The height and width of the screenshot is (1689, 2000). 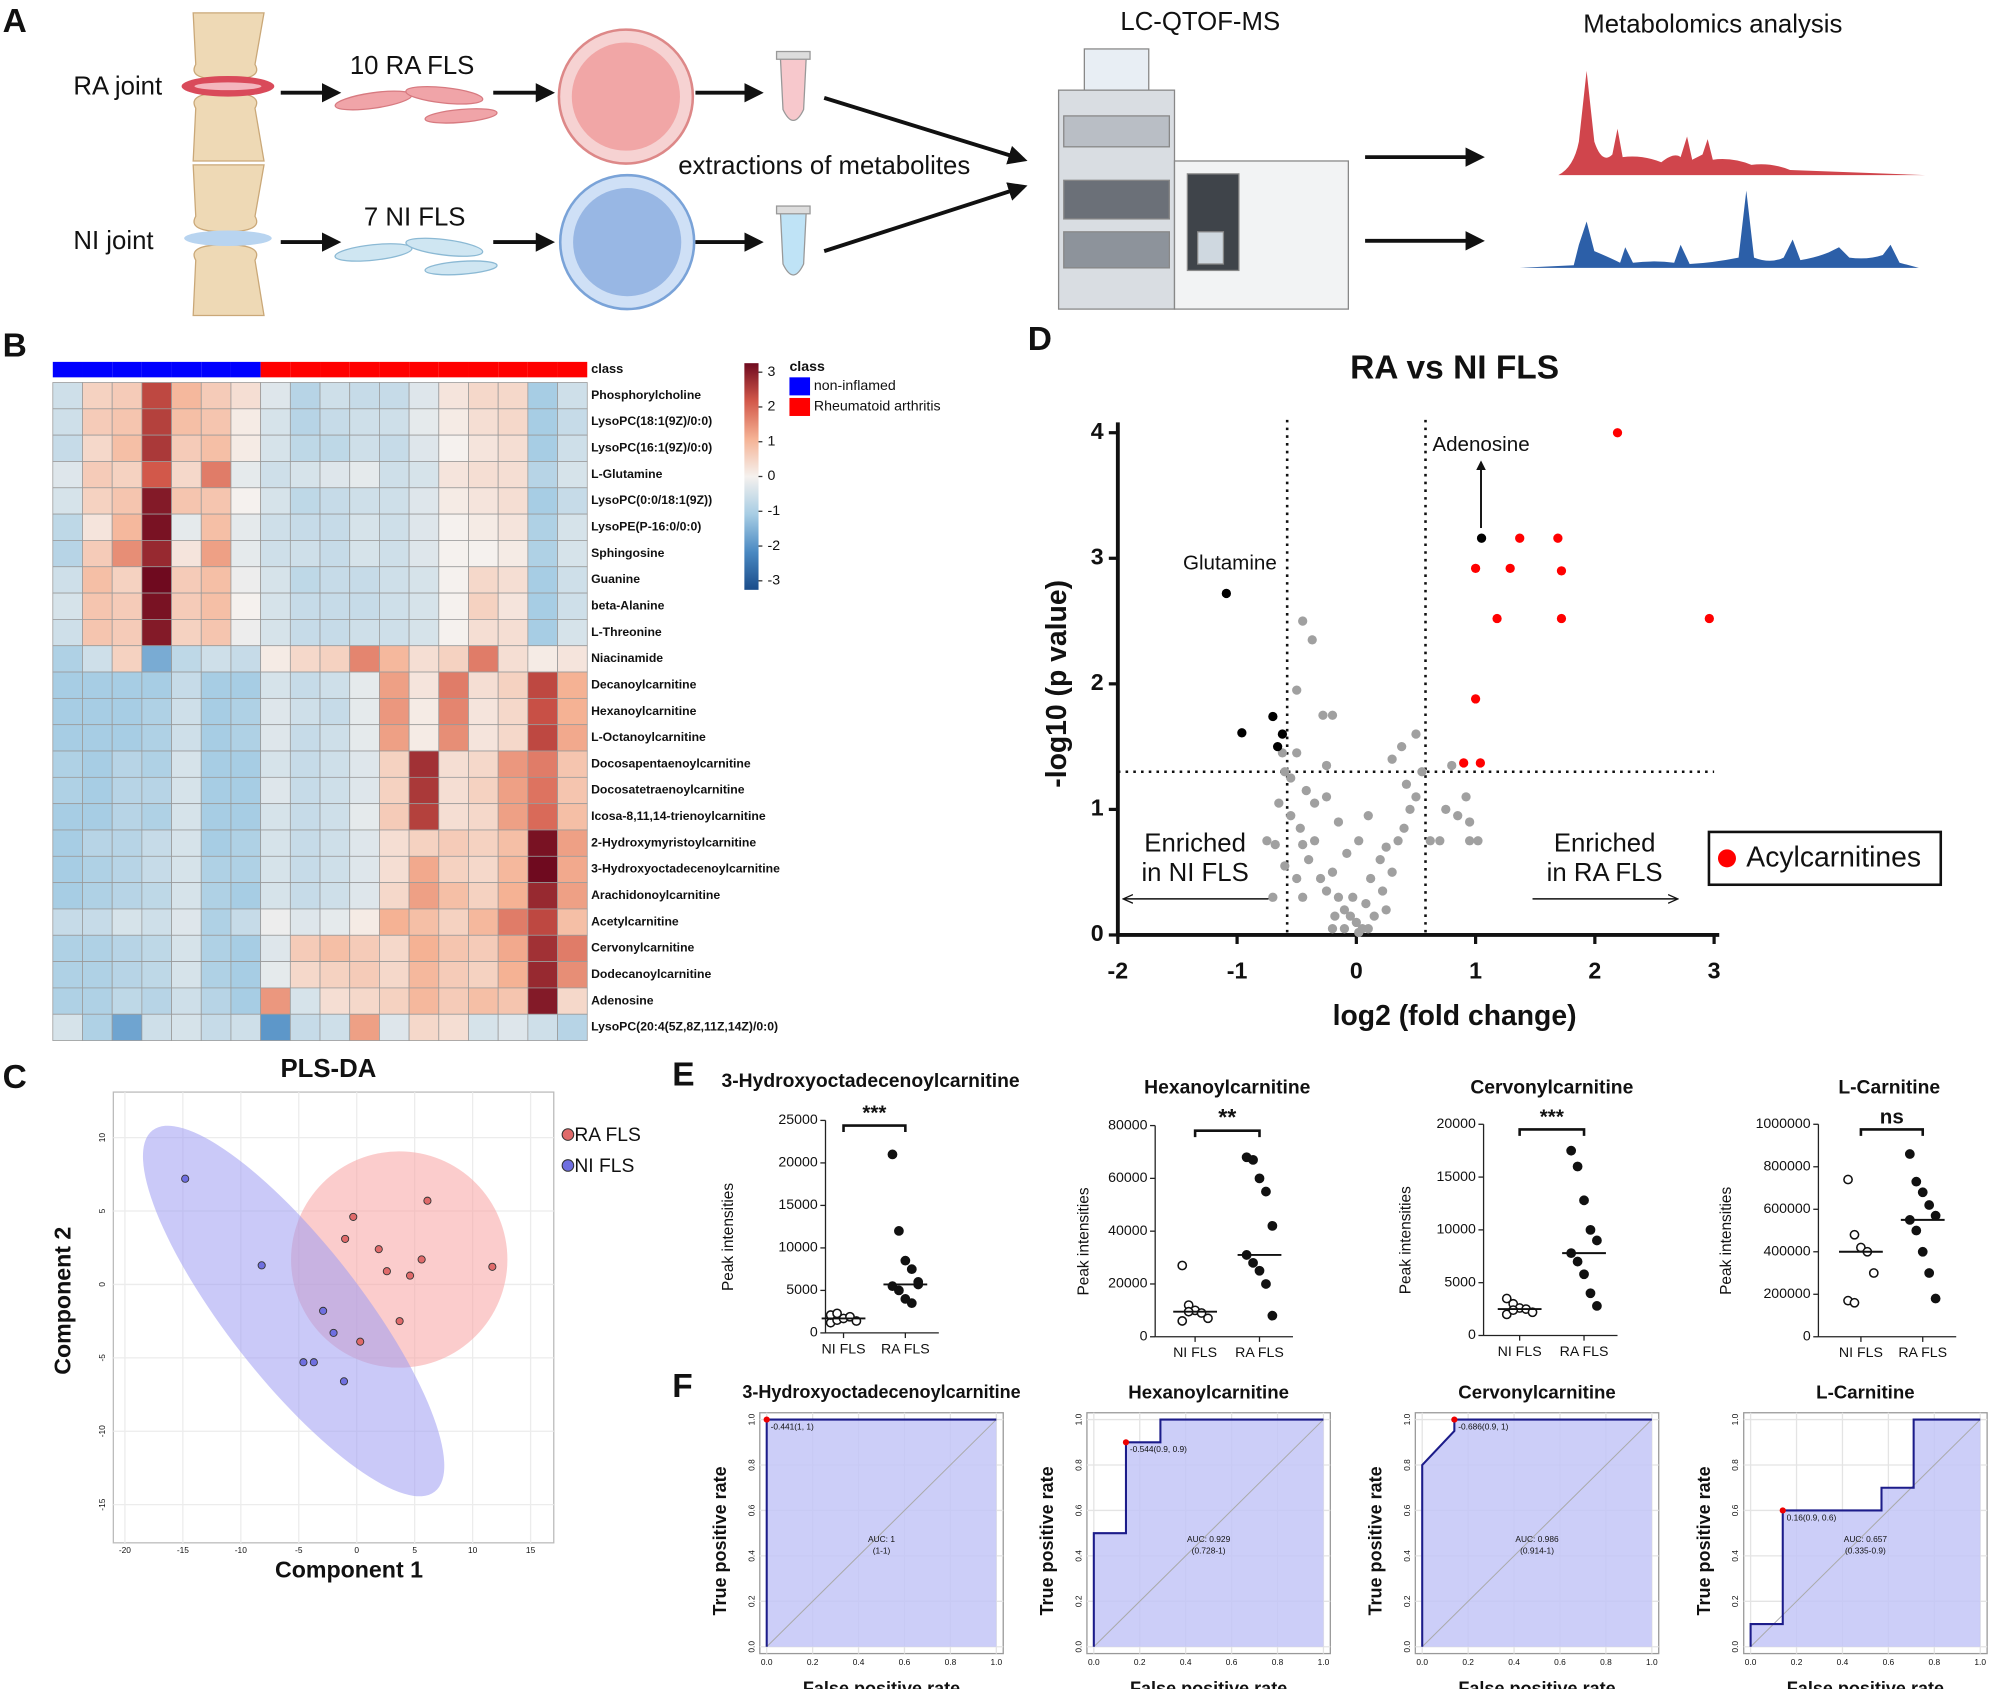 I want to click on panel-label: E, so click(x=683, y=1074).